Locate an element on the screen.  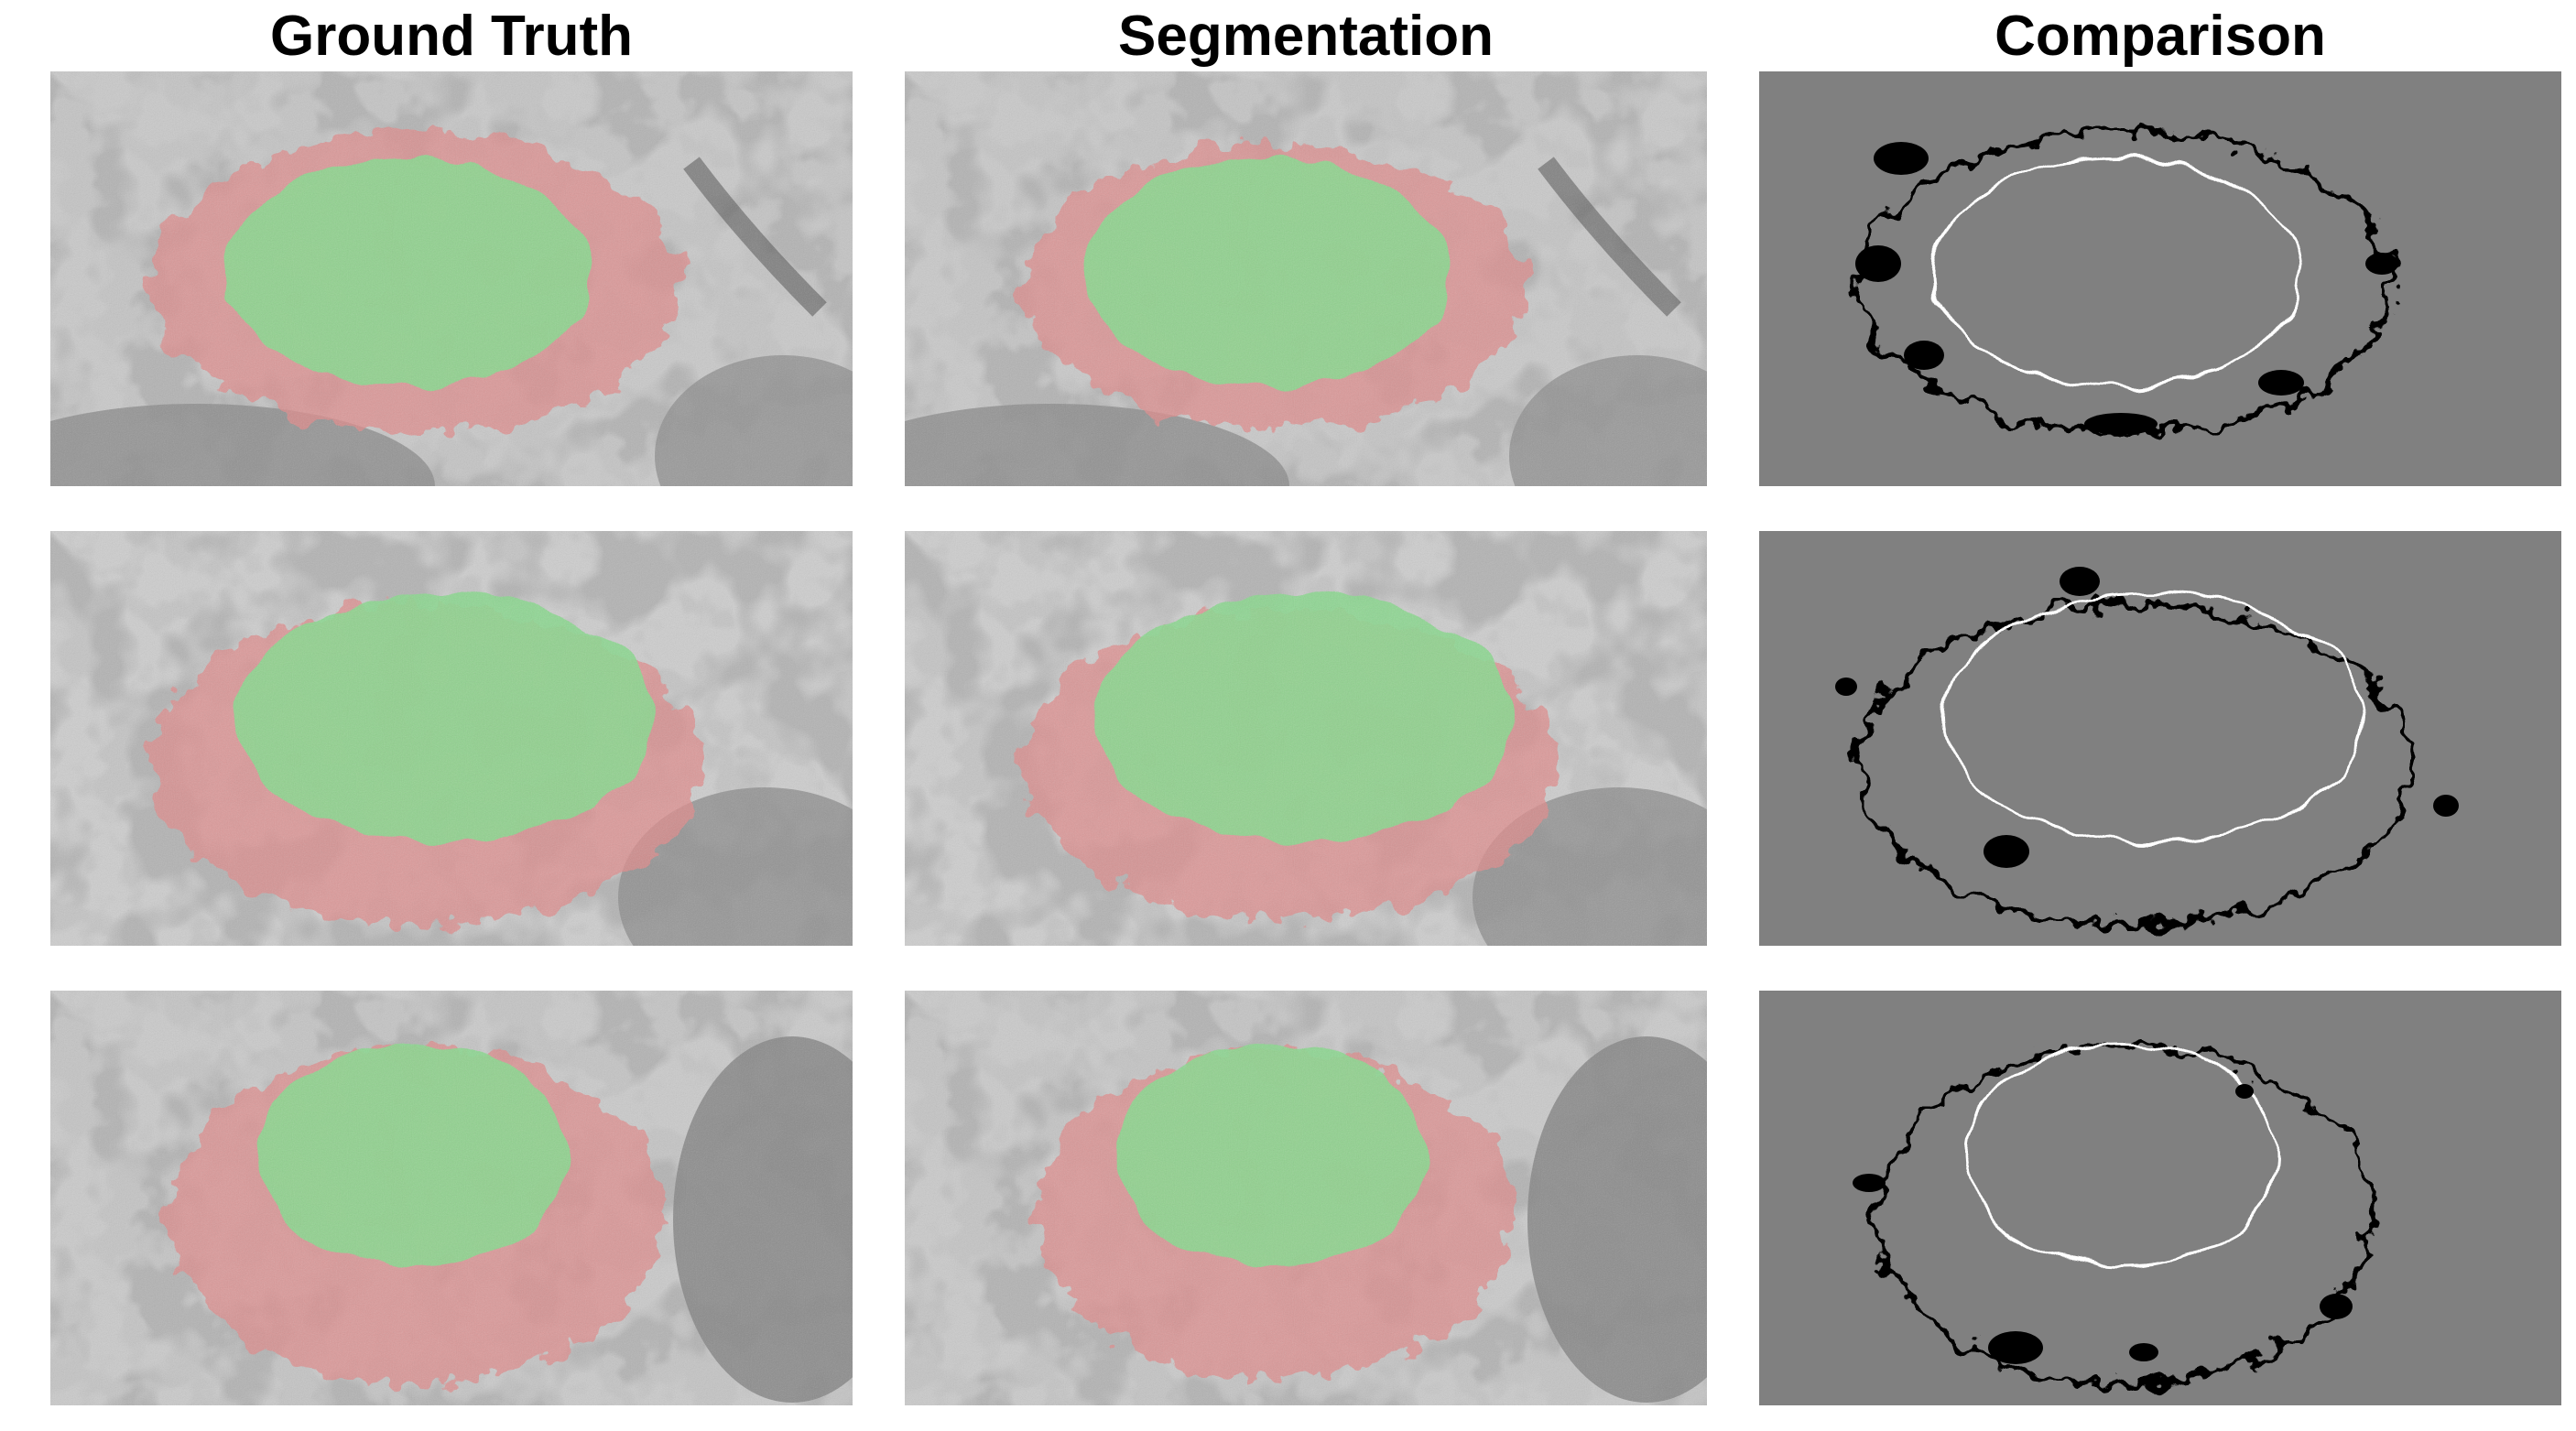
column-title-ground-truth: Ground Truth is located at coordinates (451, 36).